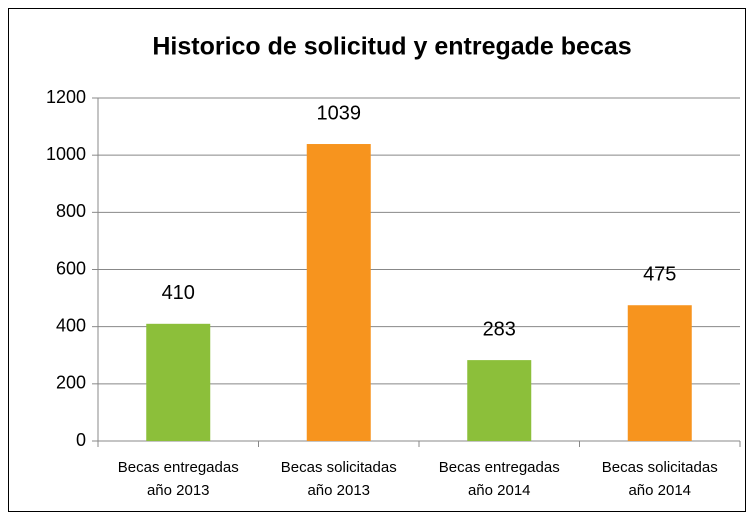 The width and height of the screenshot is (754, 520). I want to click on y-tick-label: 400, so click(71, 325).